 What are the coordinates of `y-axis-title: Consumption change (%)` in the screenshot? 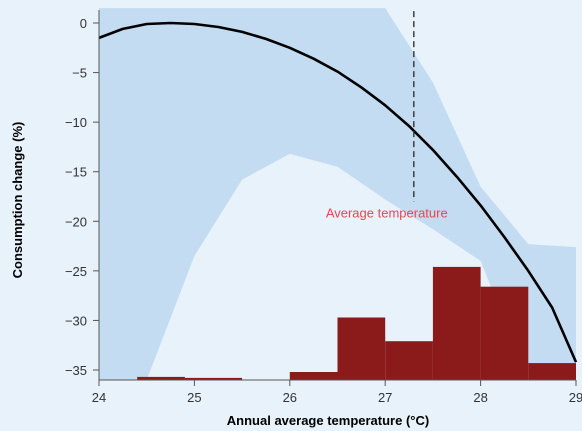 It's located at (17, 200).